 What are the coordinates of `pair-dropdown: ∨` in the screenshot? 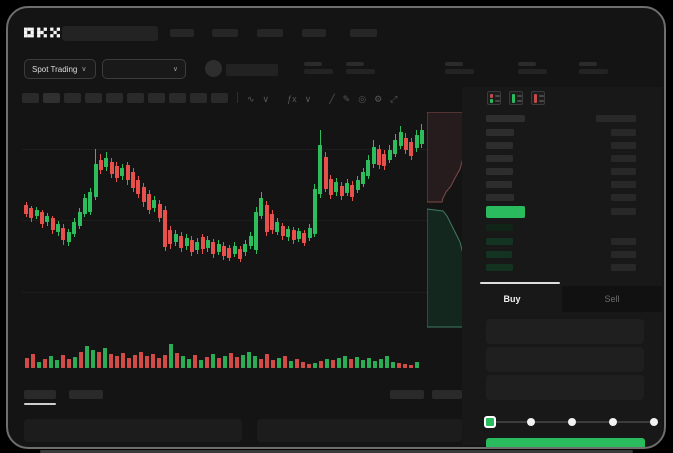 It's located at (144, 69).